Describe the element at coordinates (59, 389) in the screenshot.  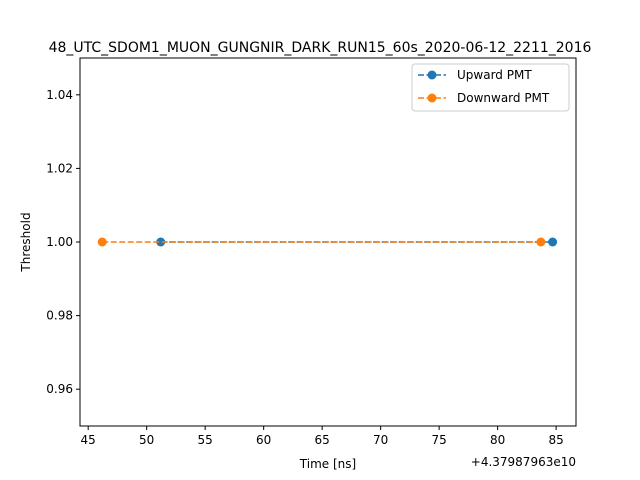
I see `y-tick-label: 0.96` at that location.